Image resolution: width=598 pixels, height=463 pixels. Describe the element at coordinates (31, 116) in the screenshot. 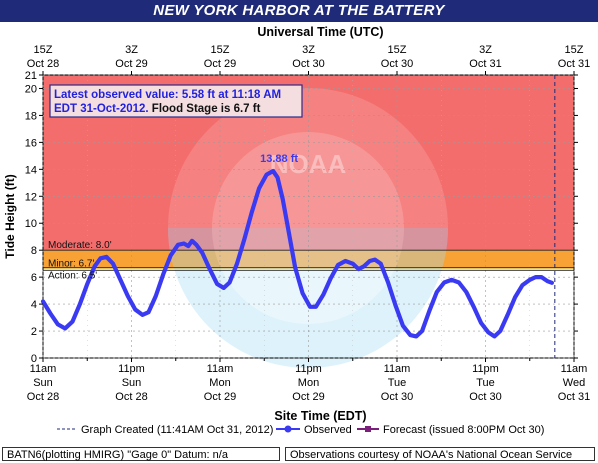

I see `y-tick-label: 18` at that location.